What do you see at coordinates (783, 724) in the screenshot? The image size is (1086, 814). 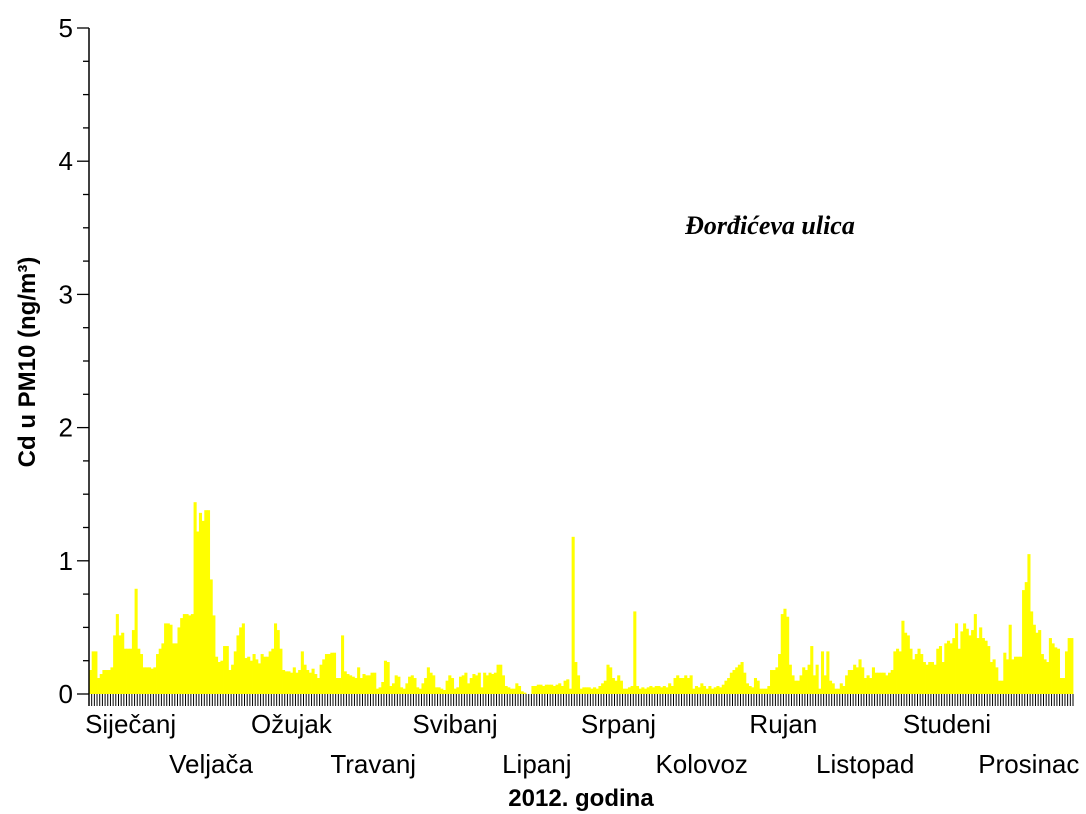 I see `month-label-rujan: Rujan` at bounding box center [783, 724].